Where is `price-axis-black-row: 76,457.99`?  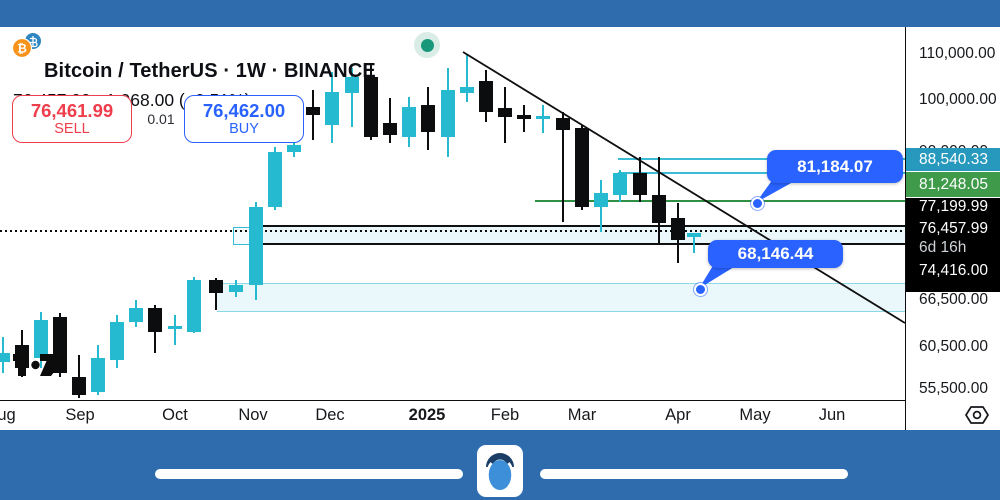 price-axis-black-row: 76,457.99 is located at coordinates (953, 228).